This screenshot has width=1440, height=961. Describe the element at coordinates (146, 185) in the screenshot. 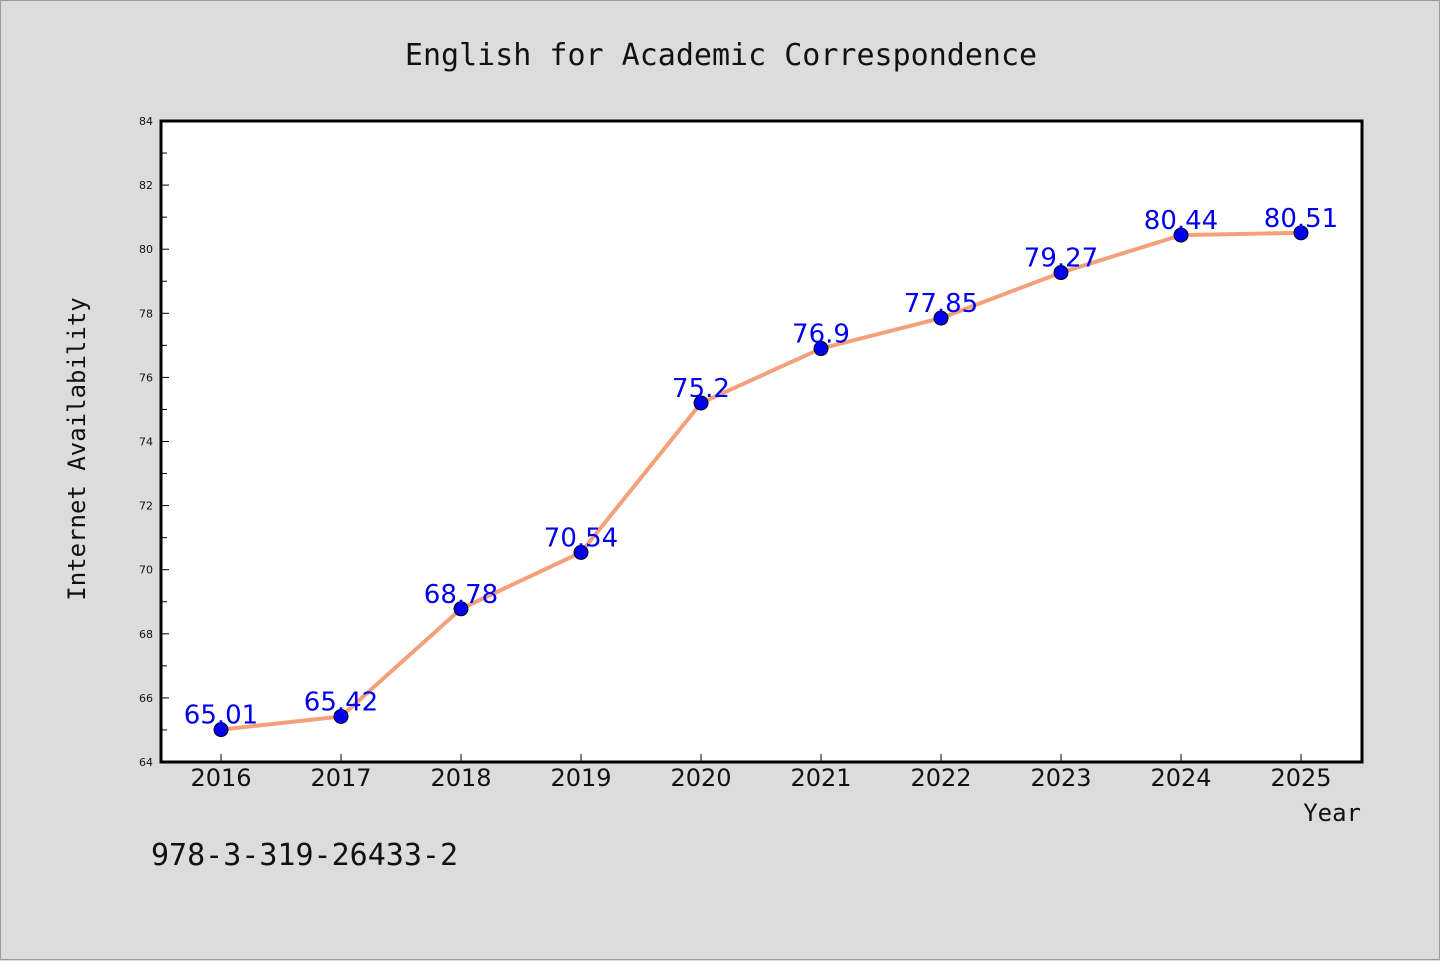

I see `y-tick-label: 82` at that location.